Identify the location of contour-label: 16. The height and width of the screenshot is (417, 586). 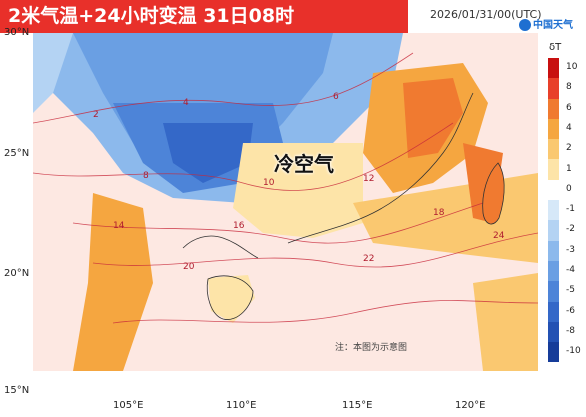
(239, 226).